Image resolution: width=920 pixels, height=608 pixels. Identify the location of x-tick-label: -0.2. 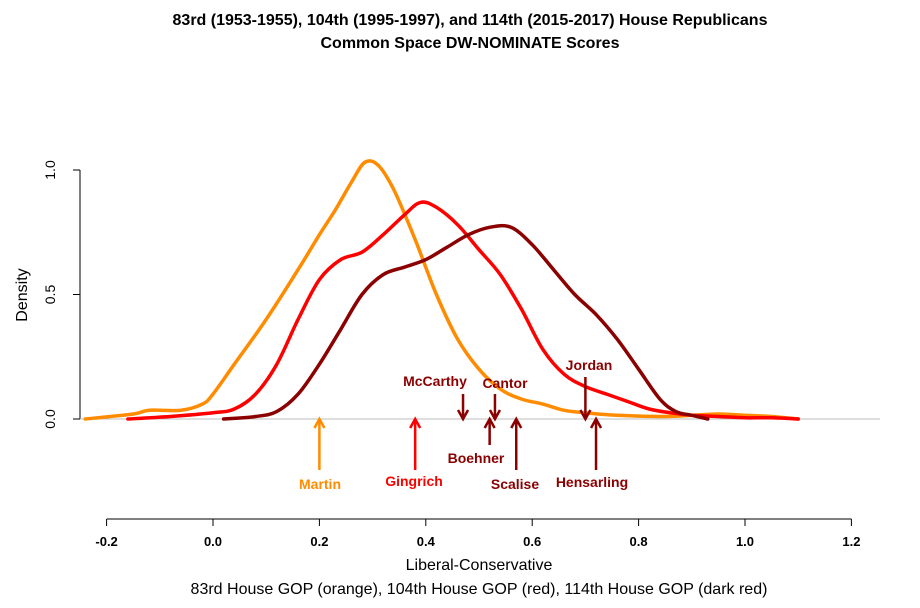
(106, 541).